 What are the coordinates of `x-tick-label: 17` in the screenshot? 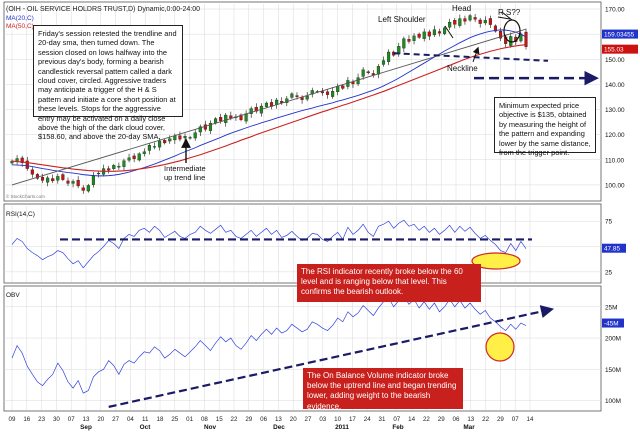 It's located at (352, 419).